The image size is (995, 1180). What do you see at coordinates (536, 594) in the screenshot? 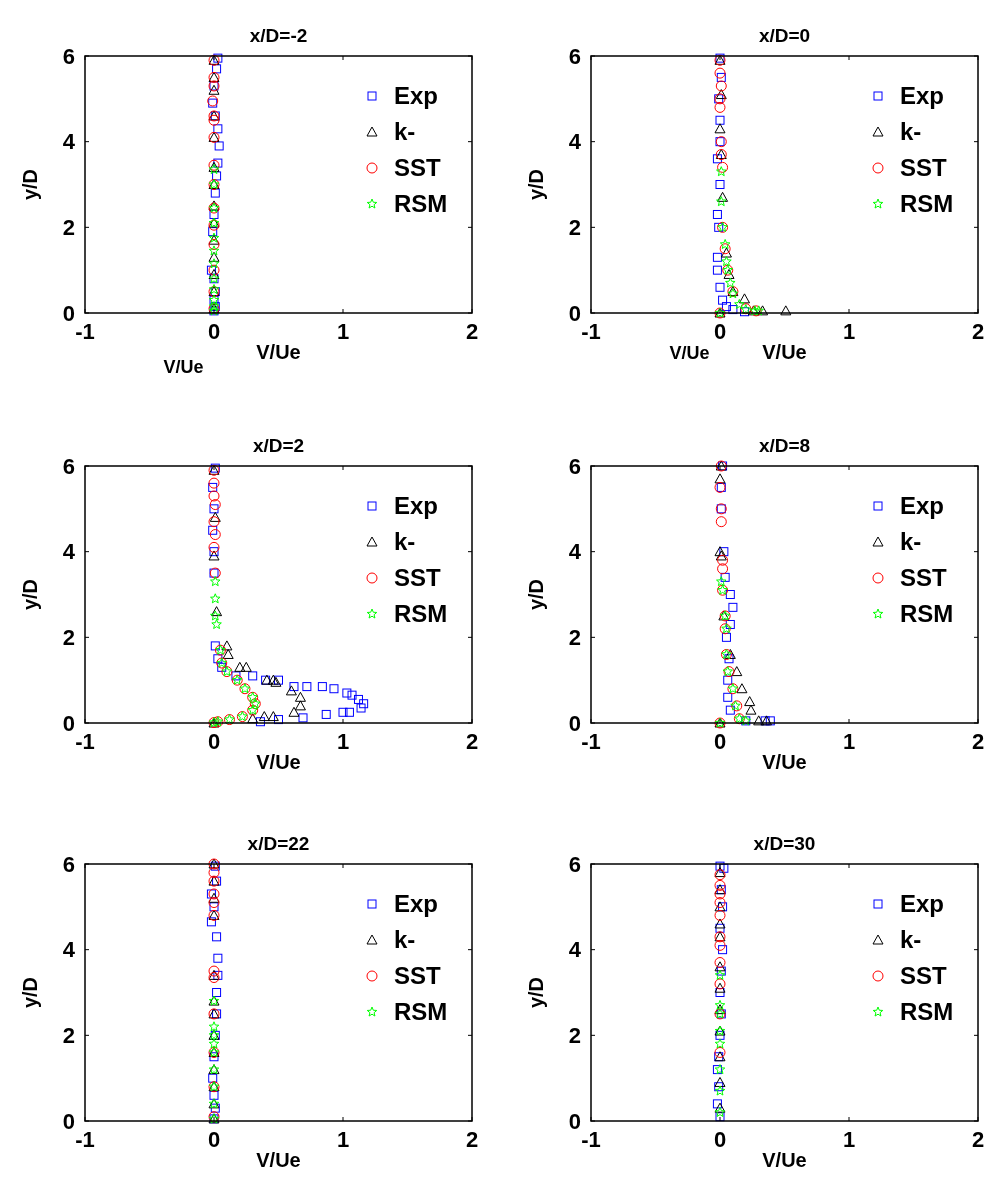
I see `y-axis-title: y/D` at bounding box center [536, 594].